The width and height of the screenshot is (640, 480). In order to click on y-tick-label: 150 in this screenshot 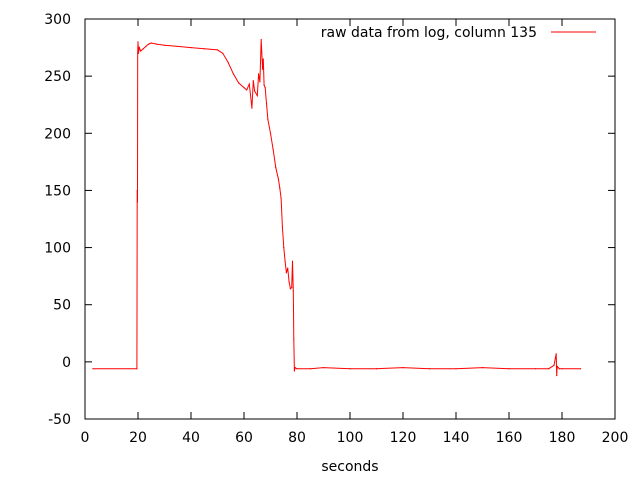, I will do `click(57, 191)`.